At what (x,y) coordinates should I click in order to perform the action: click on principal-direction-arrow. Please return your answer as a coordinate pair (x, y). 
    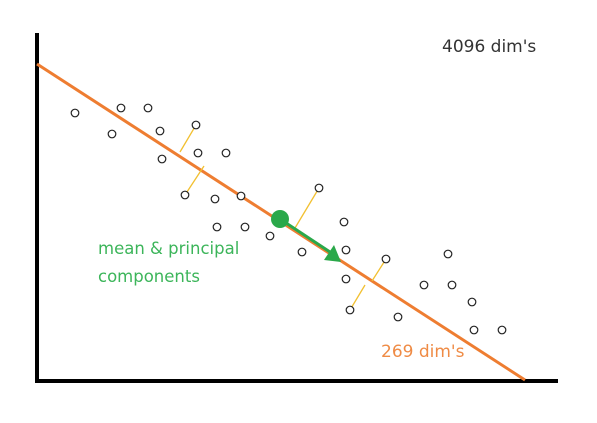
    Looking at the image, I should click on (305, 235).